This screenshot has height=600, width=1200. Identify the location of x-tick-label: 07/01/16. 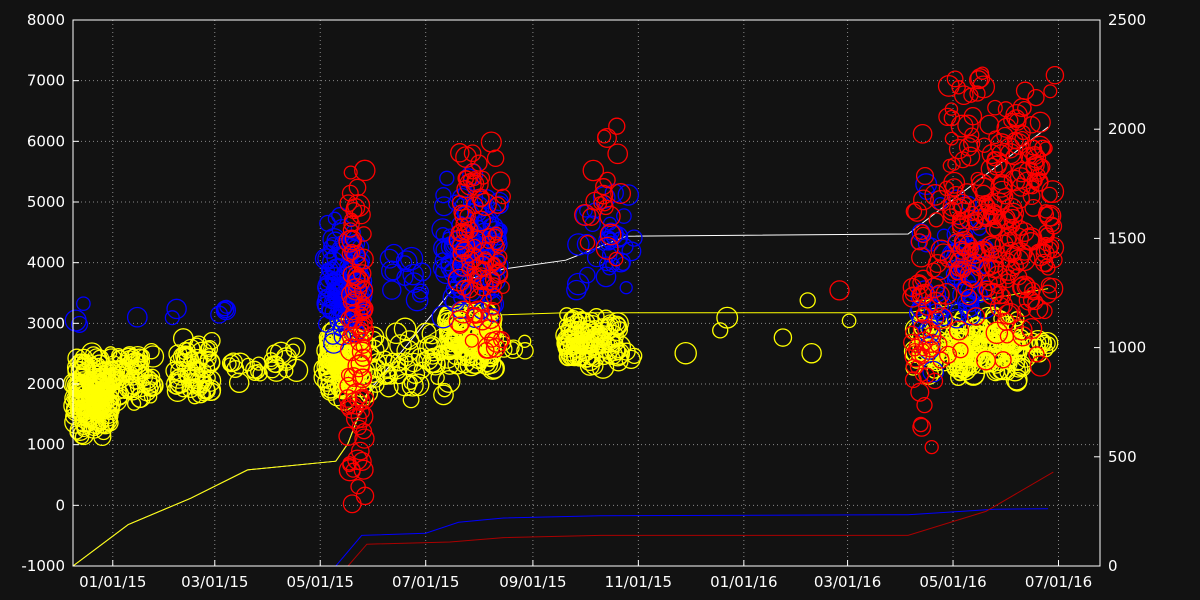
(1058, 582).